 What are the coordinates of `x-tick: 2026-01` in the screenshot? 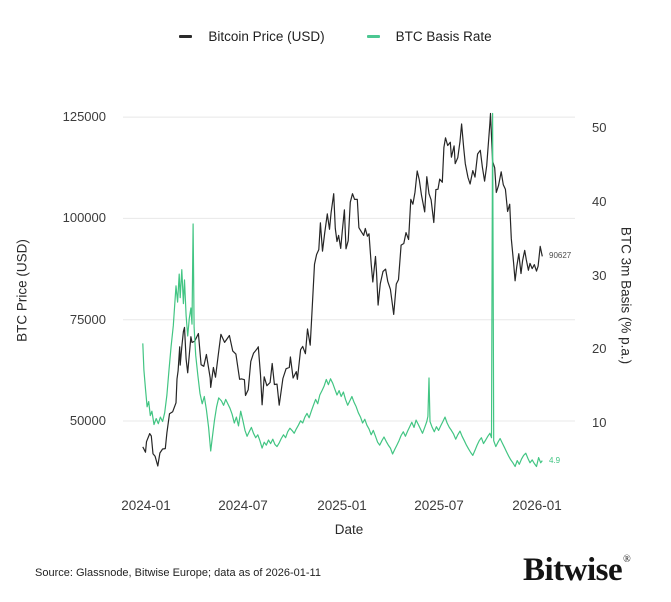 It's located at (537, 505).